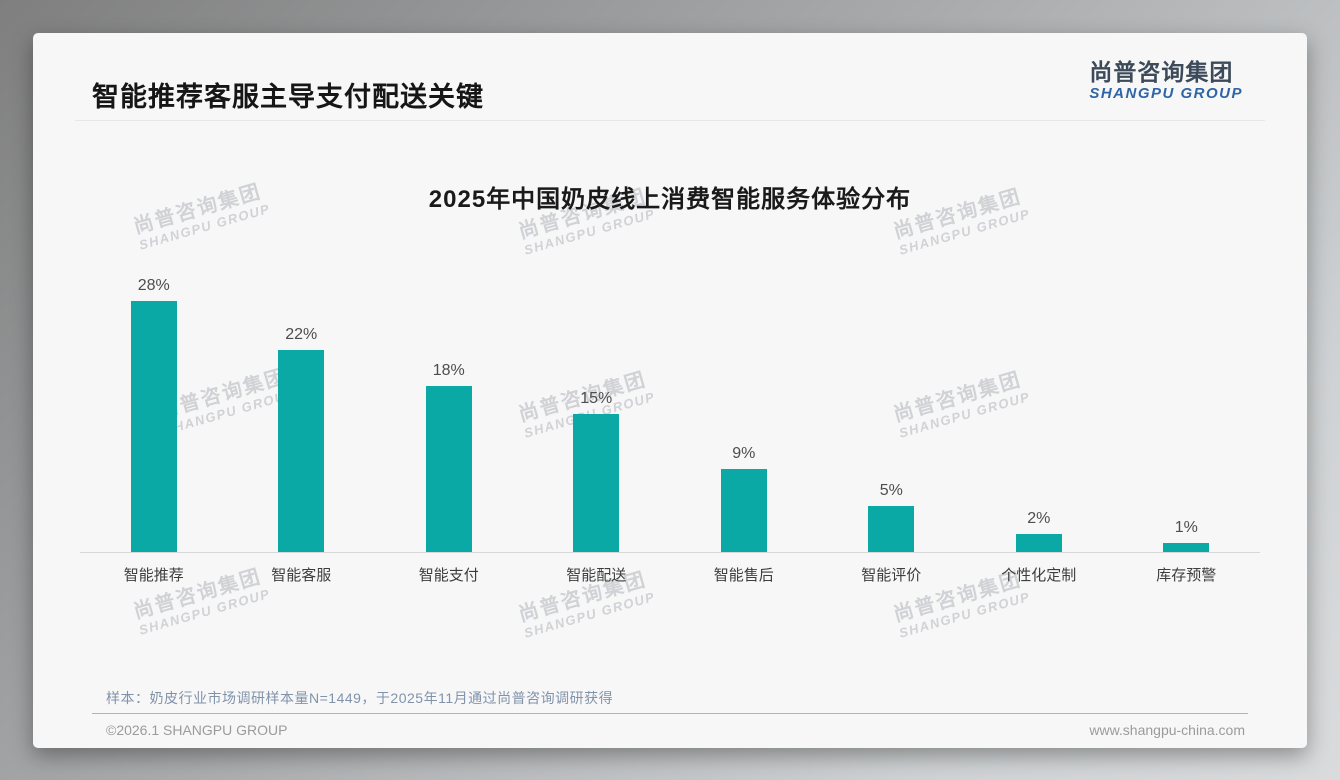 Image resolution: width=1340 pixels, height=780 pixels. What do you see at coordinates (670, 199) in the screenshot?
I see `chart-title: 2025年中国奶皮线上消费智能服务体验分布` at bounding box center [670, 199].